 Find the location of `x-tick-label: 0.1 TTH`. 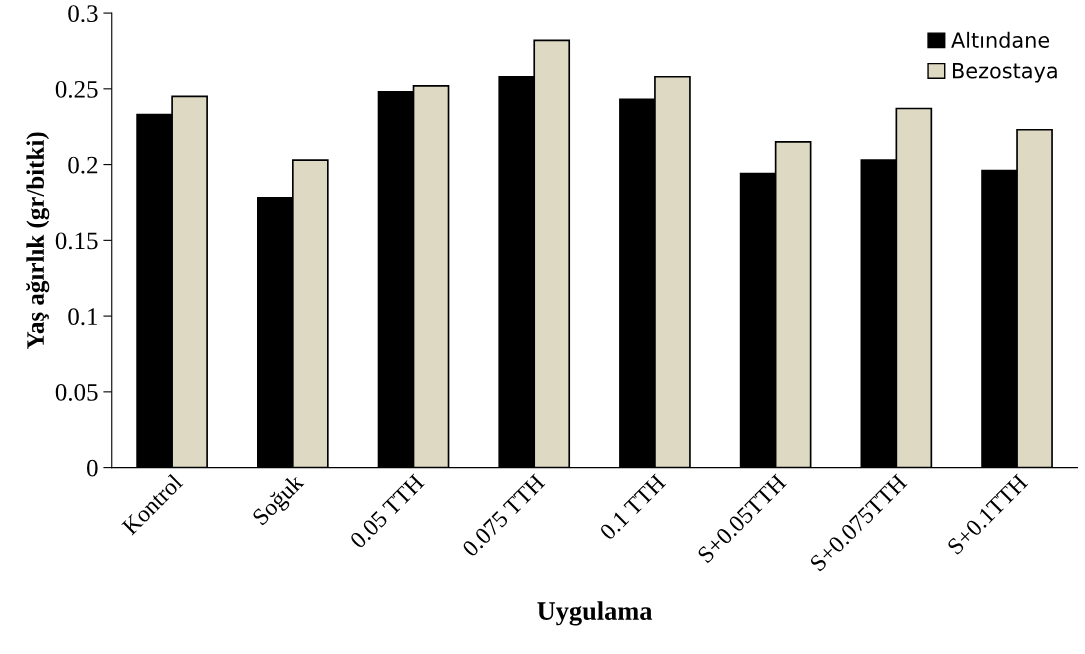

x-tick-label: 0.1 TTH is located at coordinates (632, 507).